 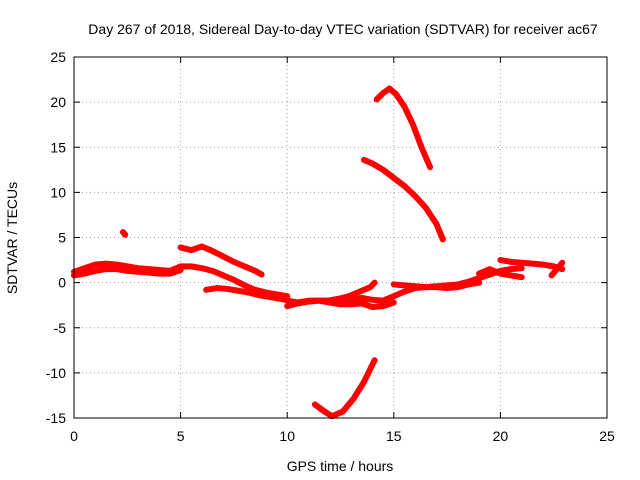 What do you see at coordinates (58, 57) in the screenshot?
I see `y-tick-label: 25` at bounding box center [58, 57].